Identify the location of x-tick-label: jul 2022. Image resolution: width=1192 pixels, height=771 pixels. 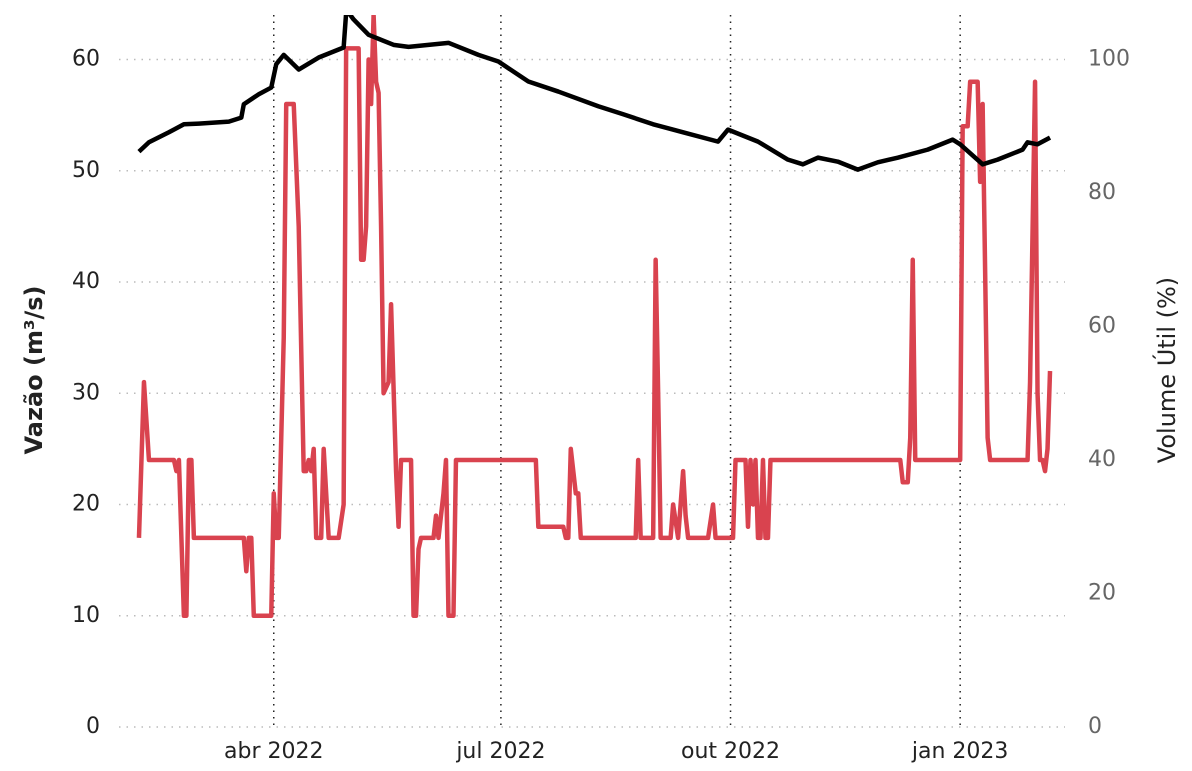
(500, 751).